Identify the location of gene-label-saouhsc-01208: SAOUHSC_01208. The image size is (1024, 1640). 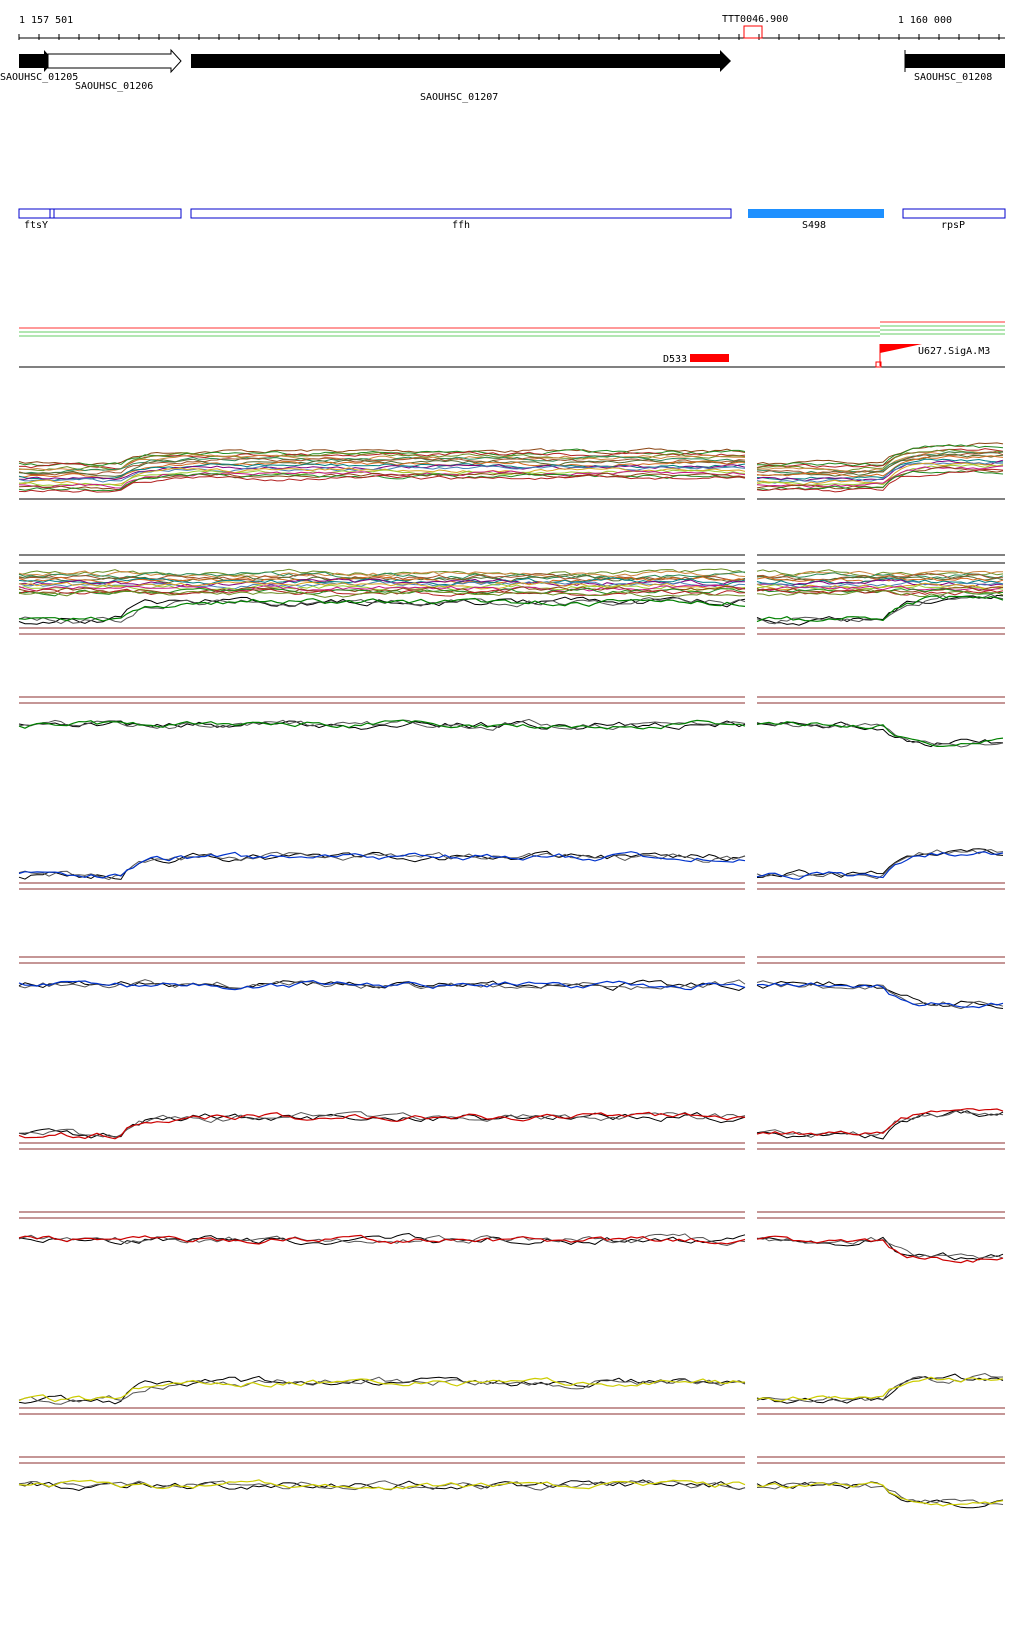
(953, 77).